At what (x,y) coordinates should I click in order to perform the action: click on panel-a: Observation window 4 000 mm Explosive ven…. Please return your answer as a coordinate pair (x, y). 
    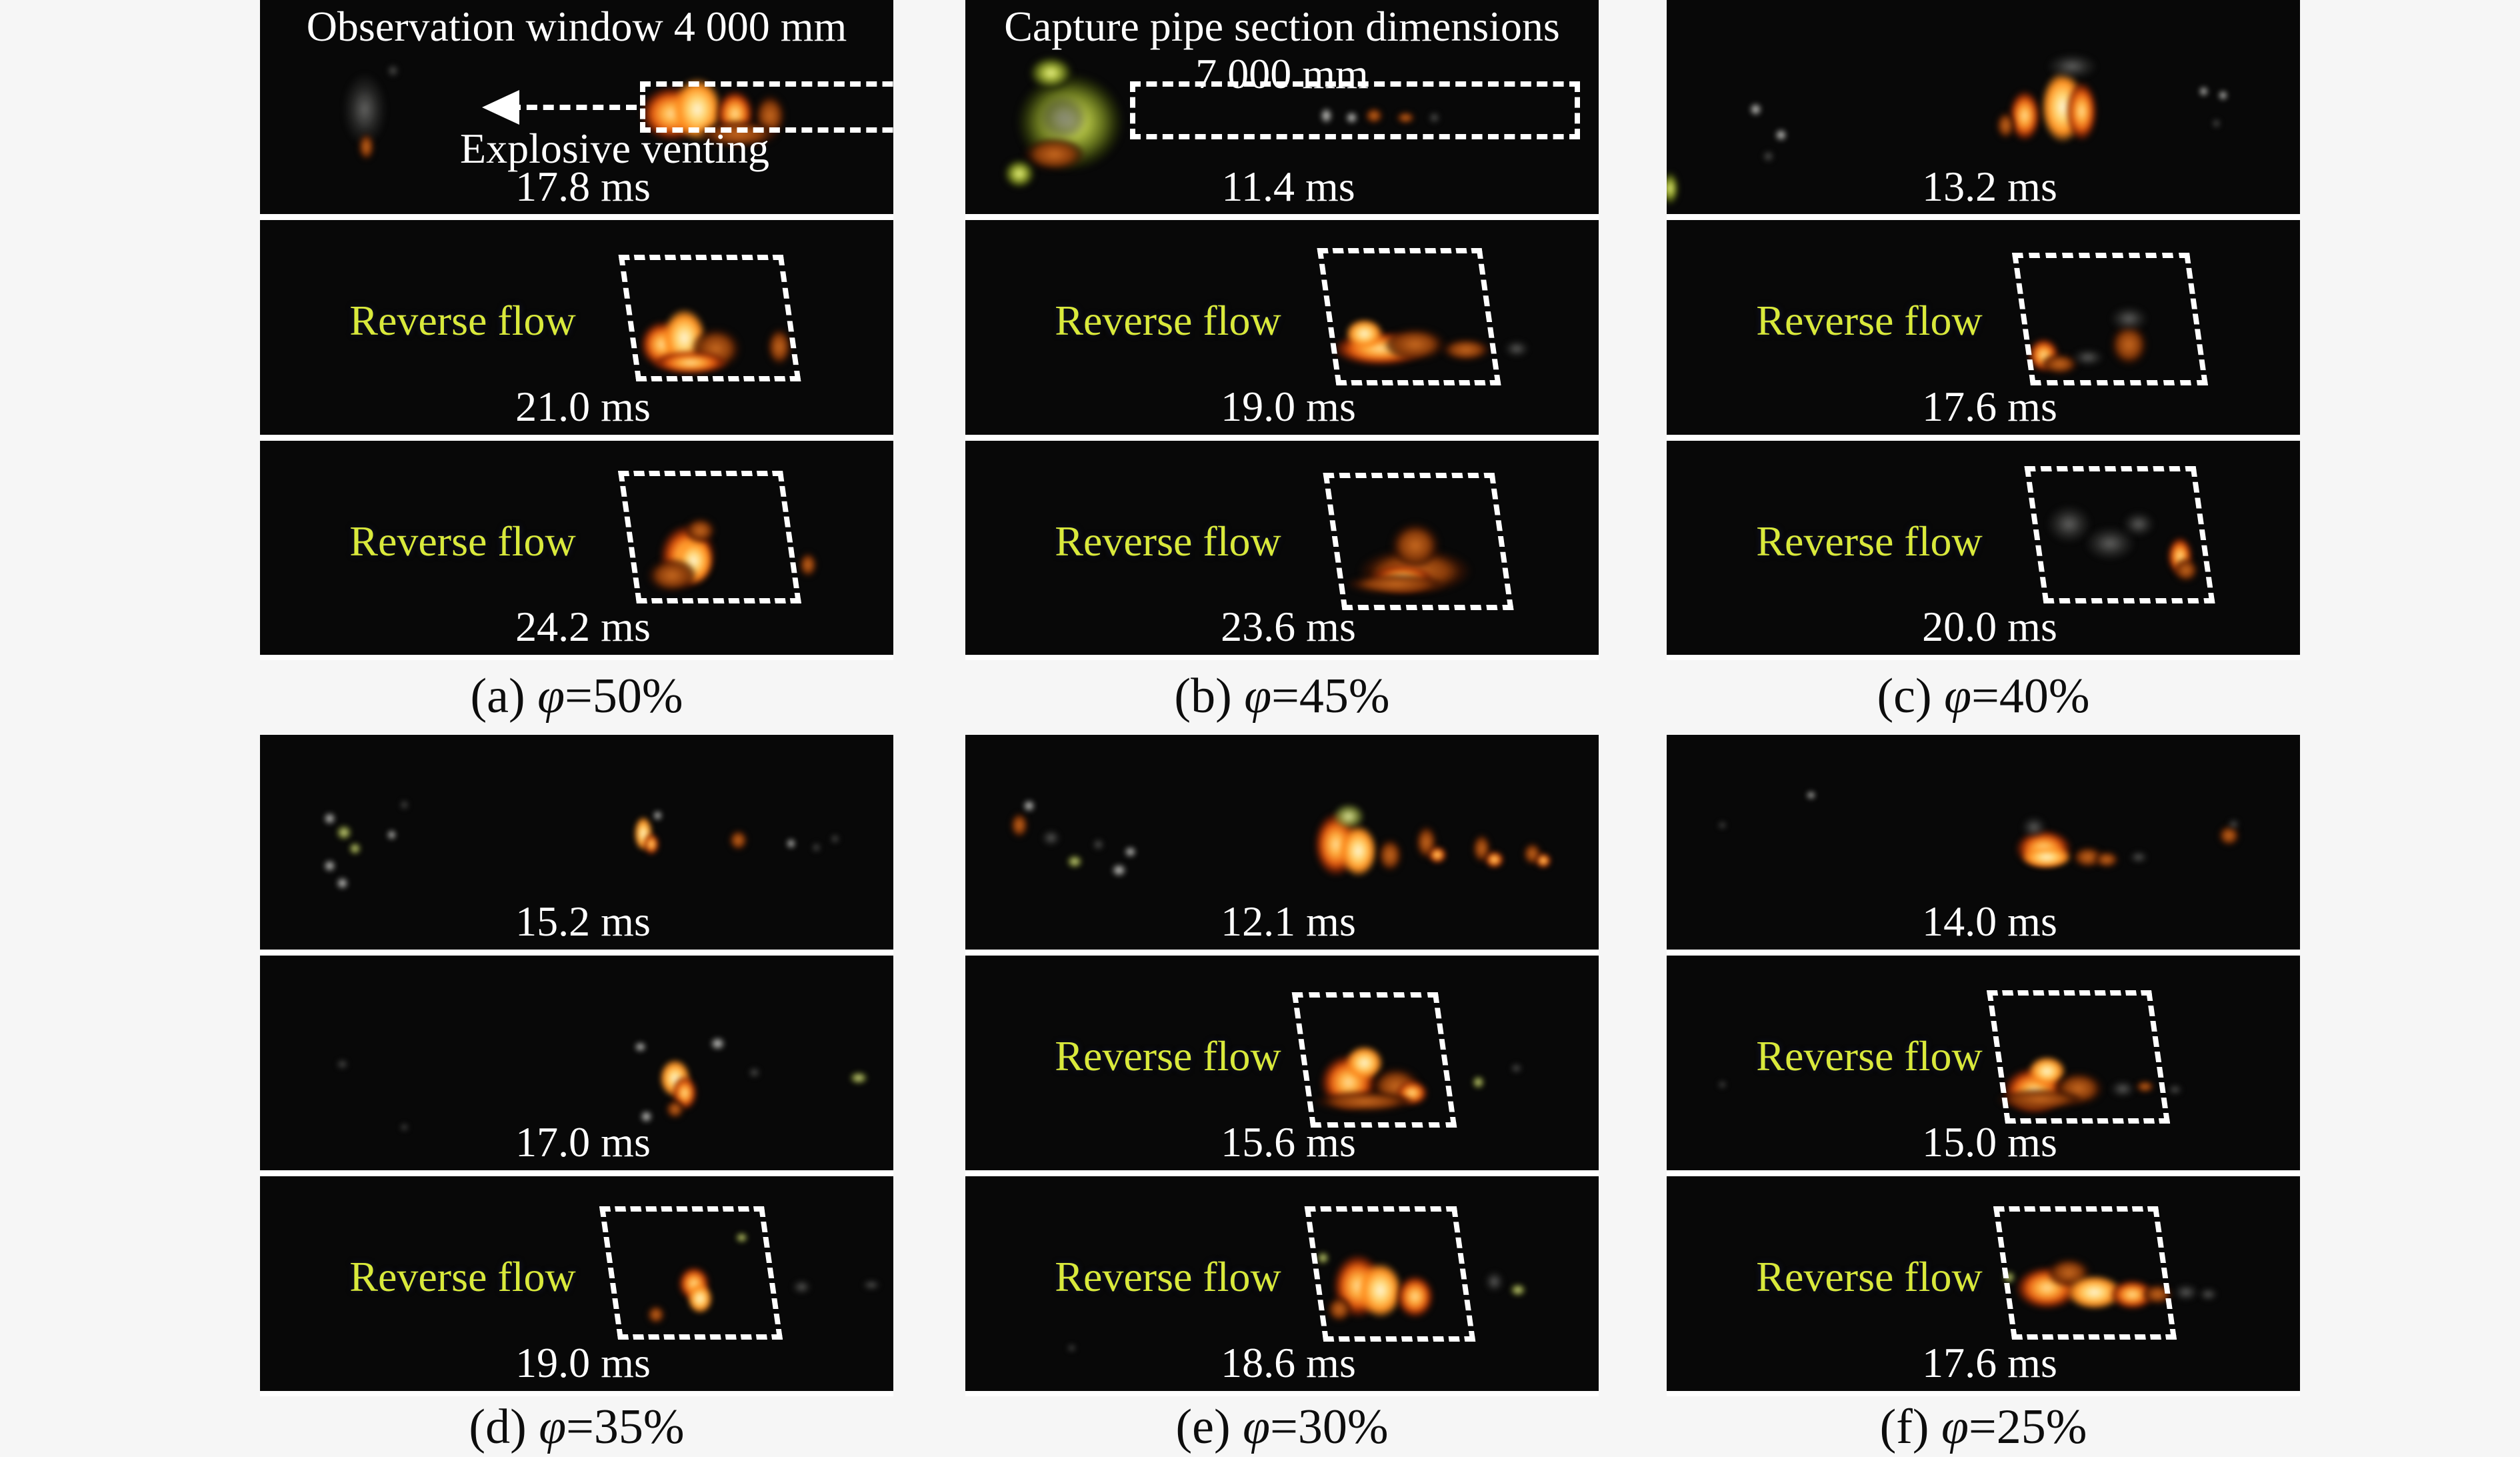
    Looking at the image, I should click on (576, 330).